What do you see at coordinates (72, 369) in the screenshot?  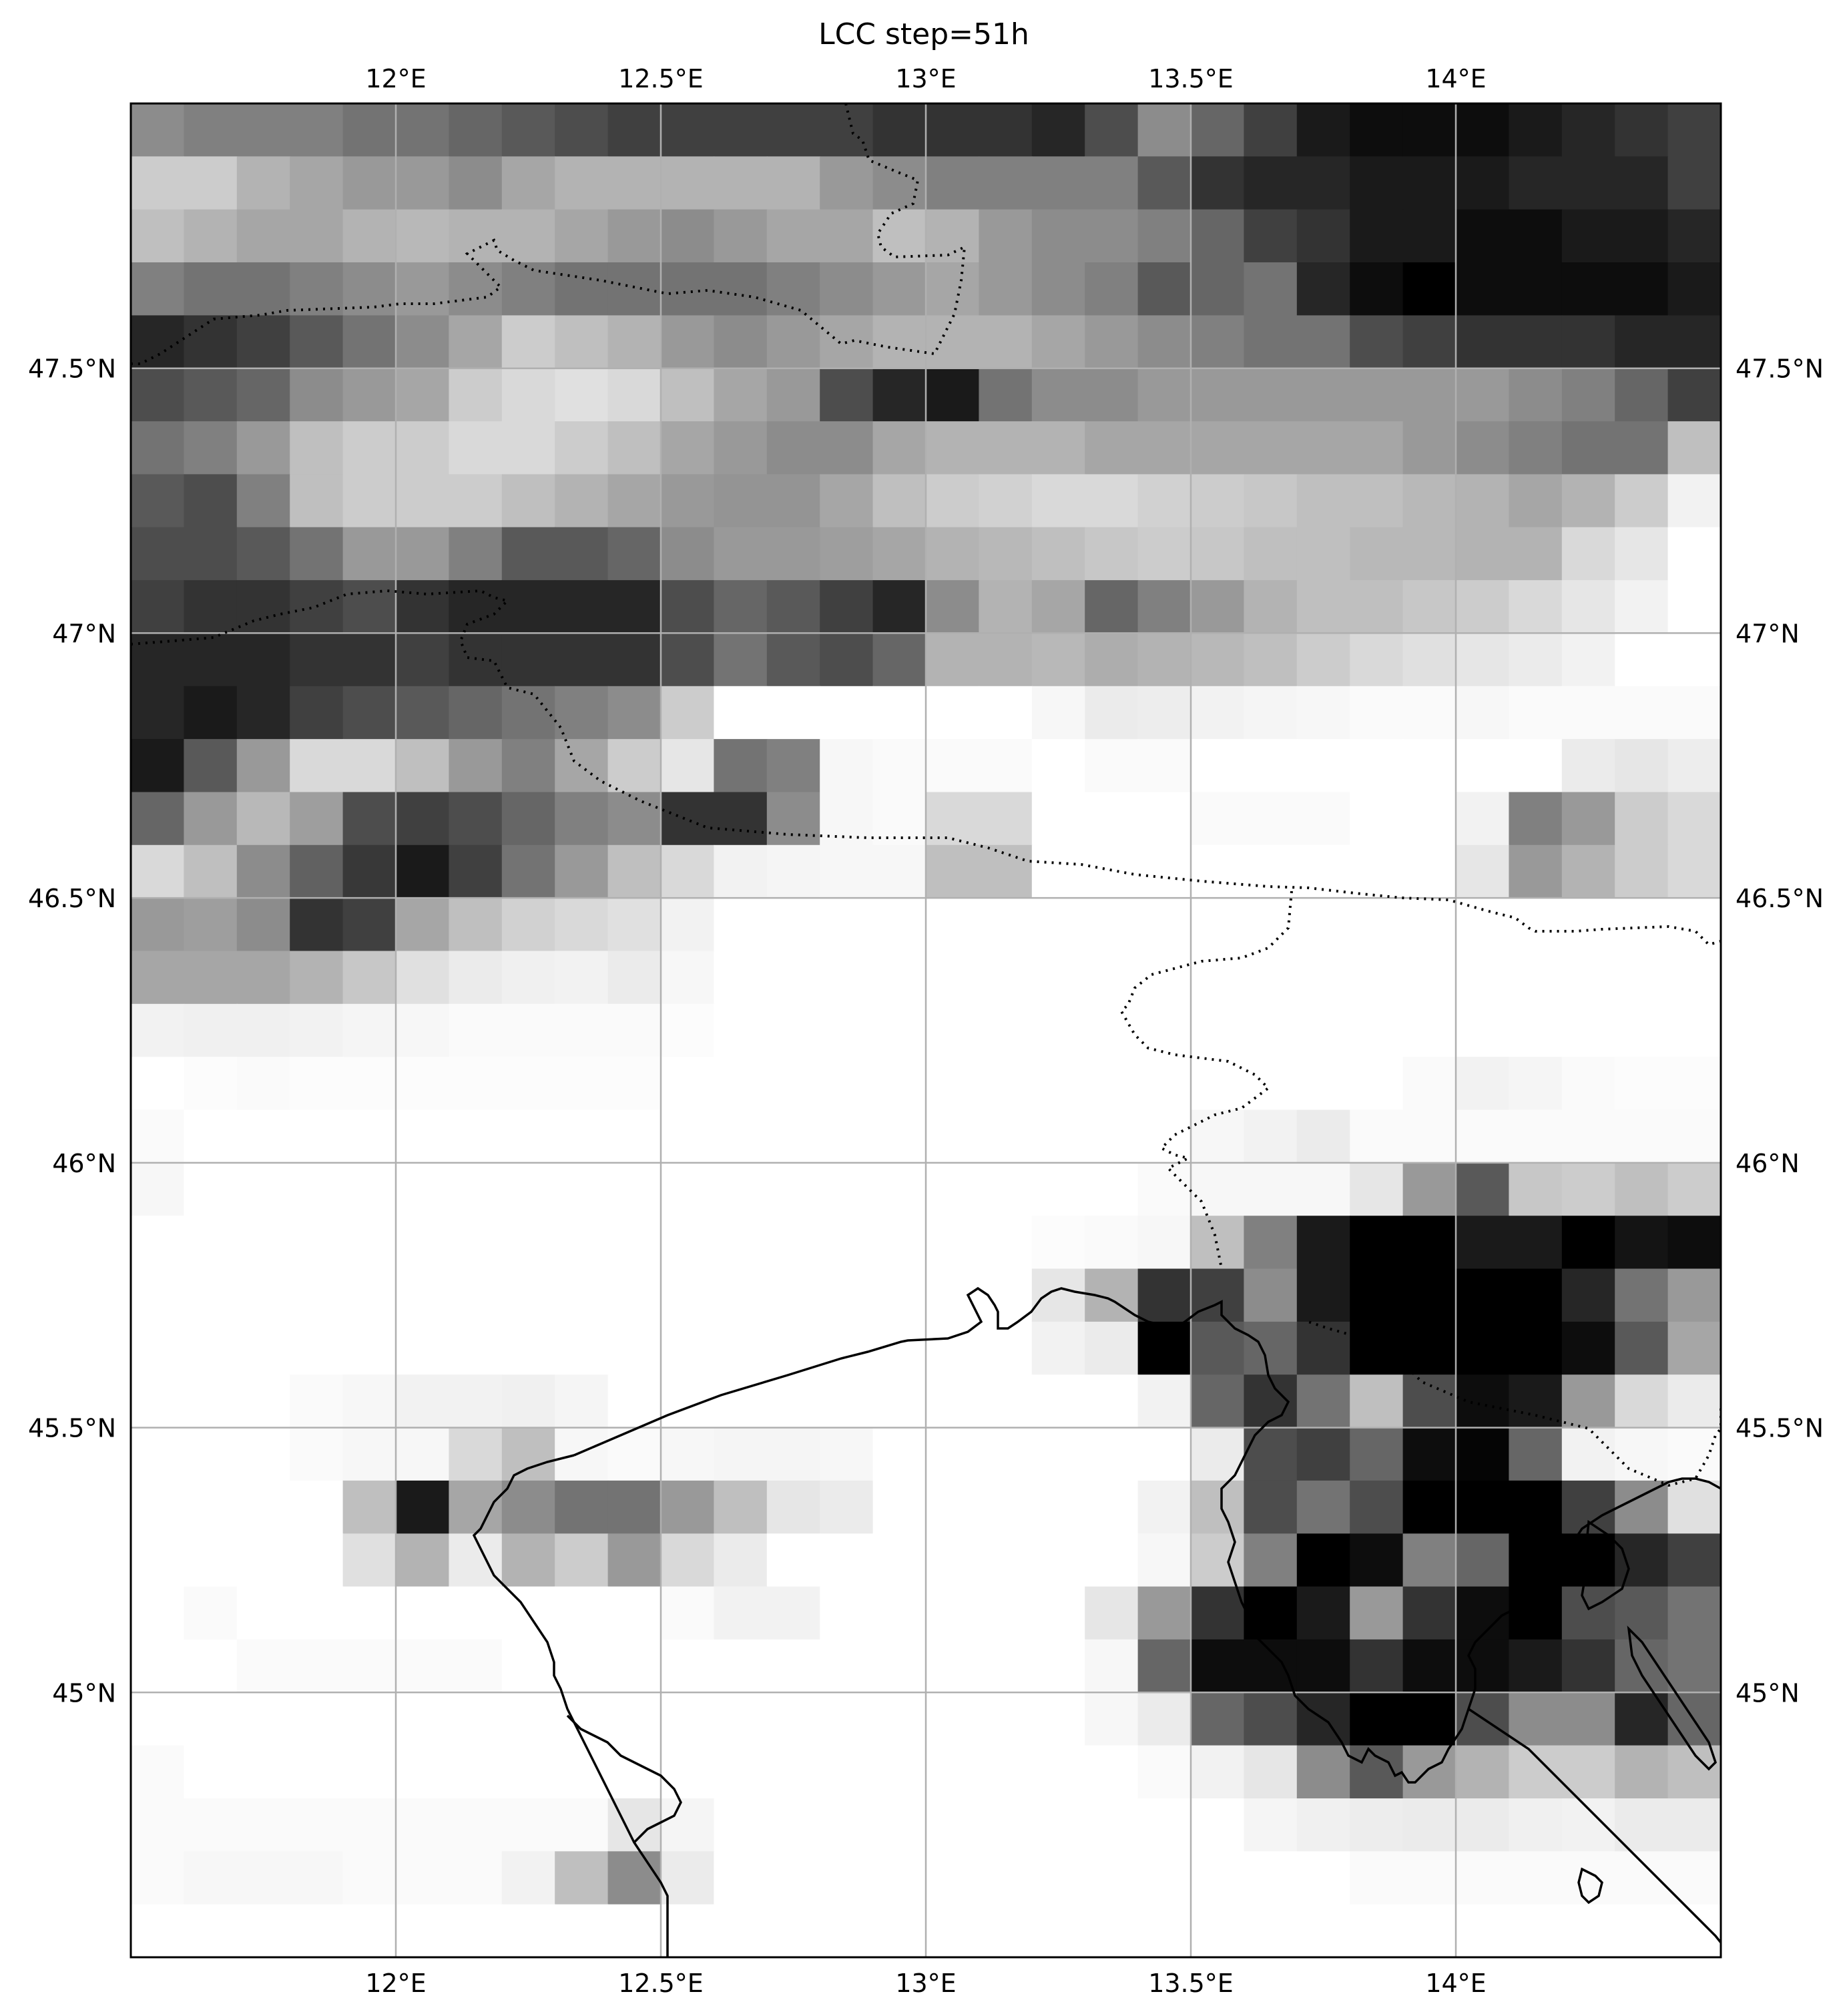 I see `y-tick-label-left: 47.5°N` at bounding box center [72, 369].